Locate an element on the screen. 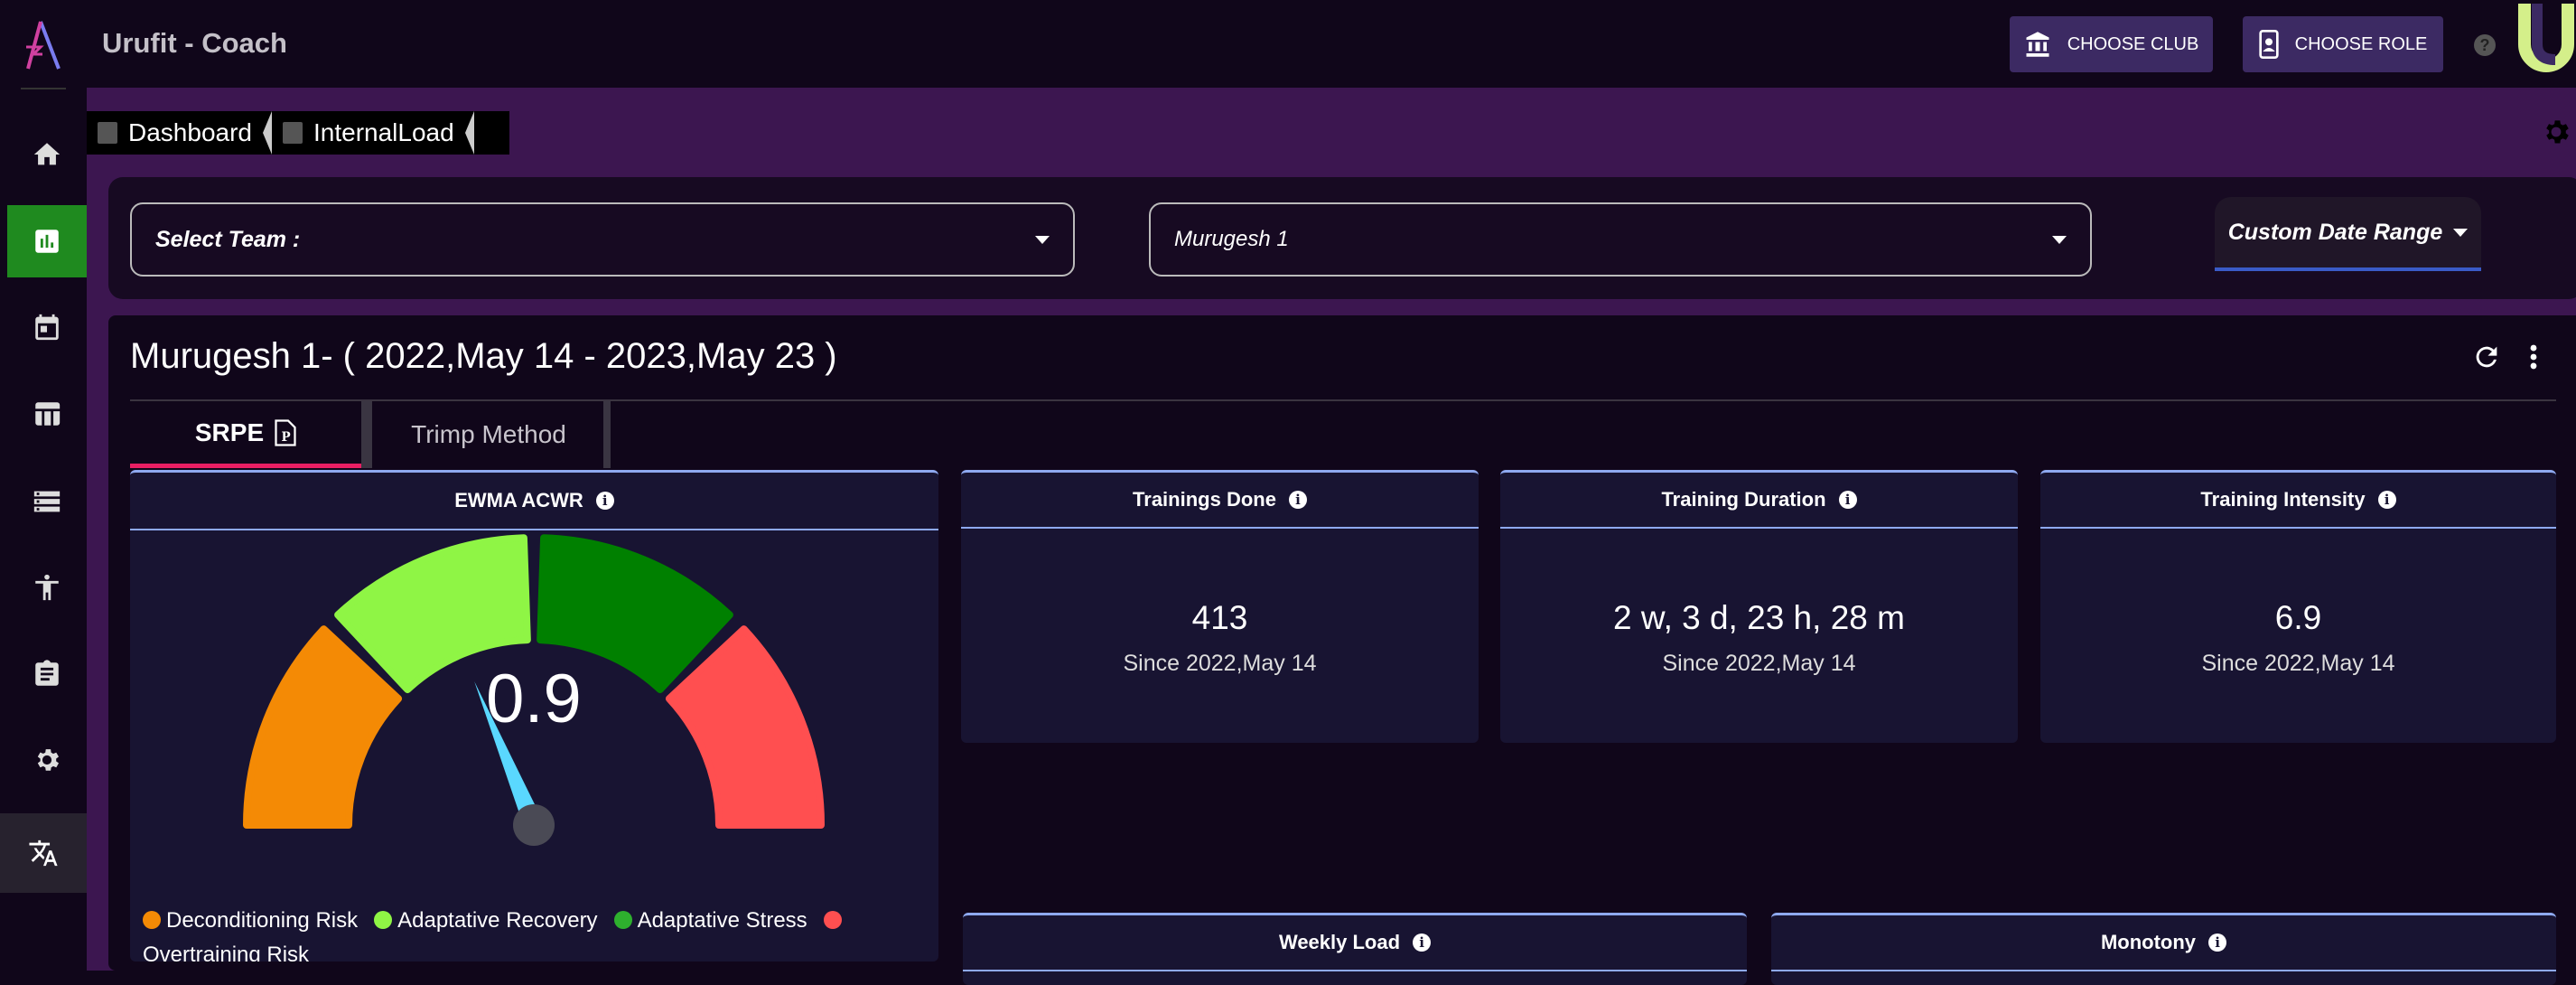 Image resolution: width=2576 pixels, height=985 pixels. sidebar-item-language is located at coordinates (44, 853).